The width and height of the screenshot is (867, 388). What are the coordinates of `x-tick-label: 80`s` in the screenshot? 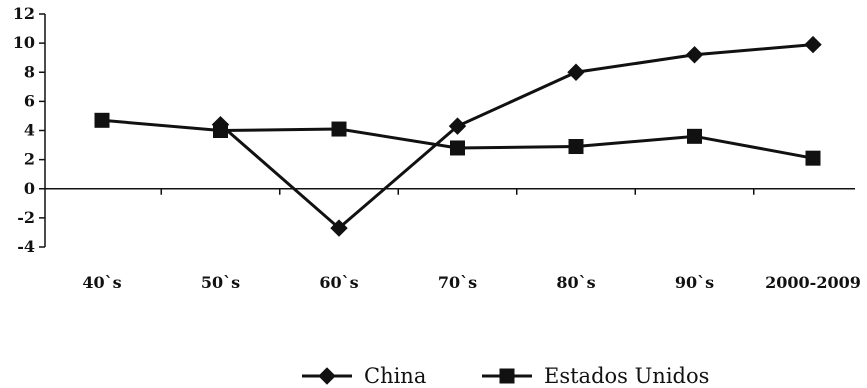 It's located at (575, 282).